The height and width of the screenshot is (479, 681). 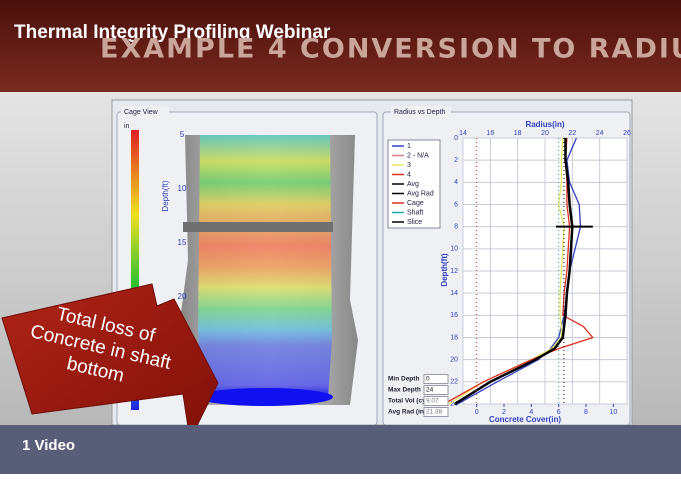 I want to click on top-tick-label: 20, so click(x=545, y=133).